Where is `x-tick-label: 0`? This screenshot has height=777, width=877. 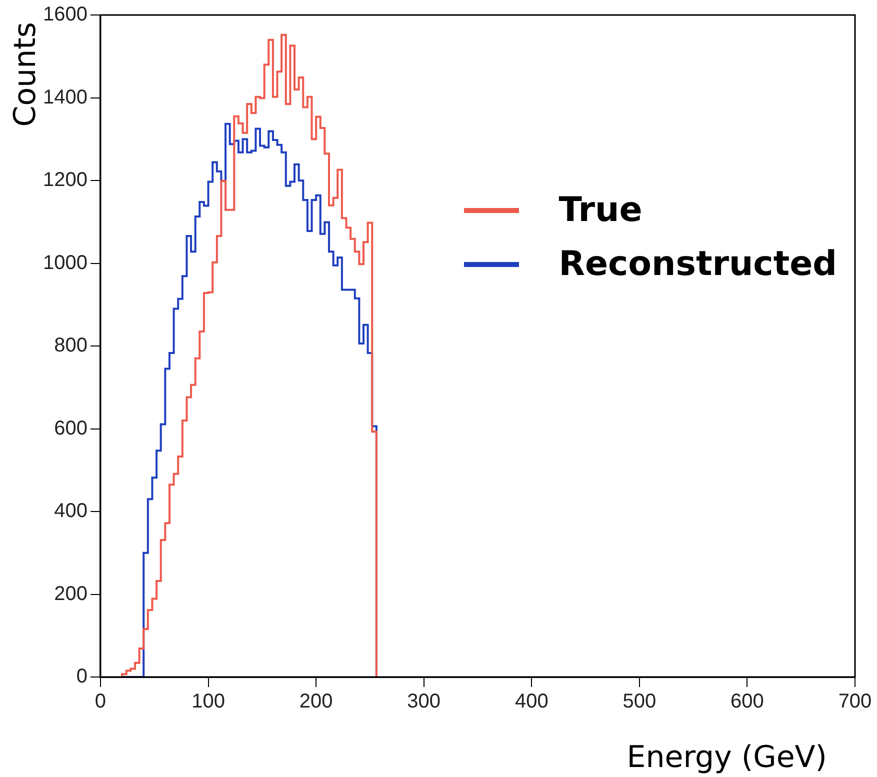 x-tick-label: 0 is located at coordinates (100, 701).